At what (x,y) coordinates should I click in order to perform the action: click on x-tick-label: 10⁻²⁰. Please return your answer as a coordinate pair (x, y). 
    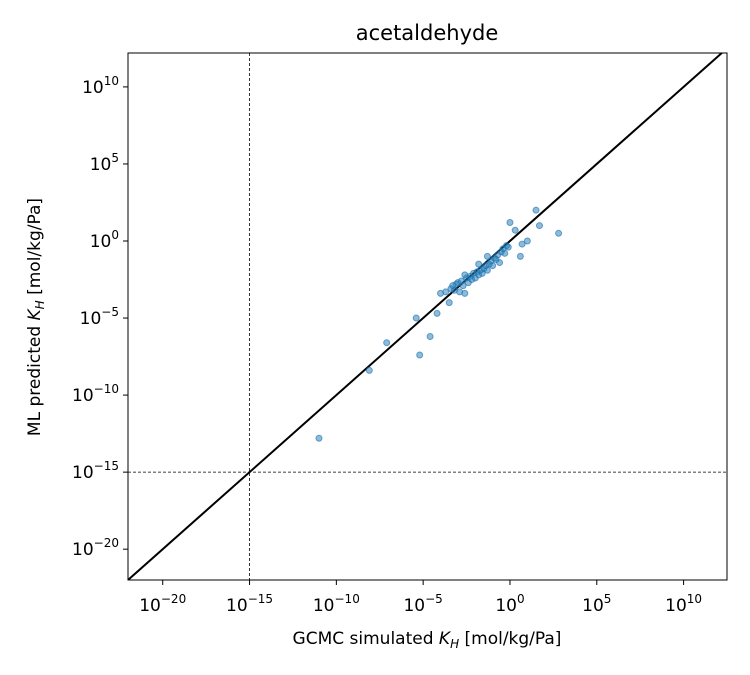
    Looking at the image, I should click on (162, 604).